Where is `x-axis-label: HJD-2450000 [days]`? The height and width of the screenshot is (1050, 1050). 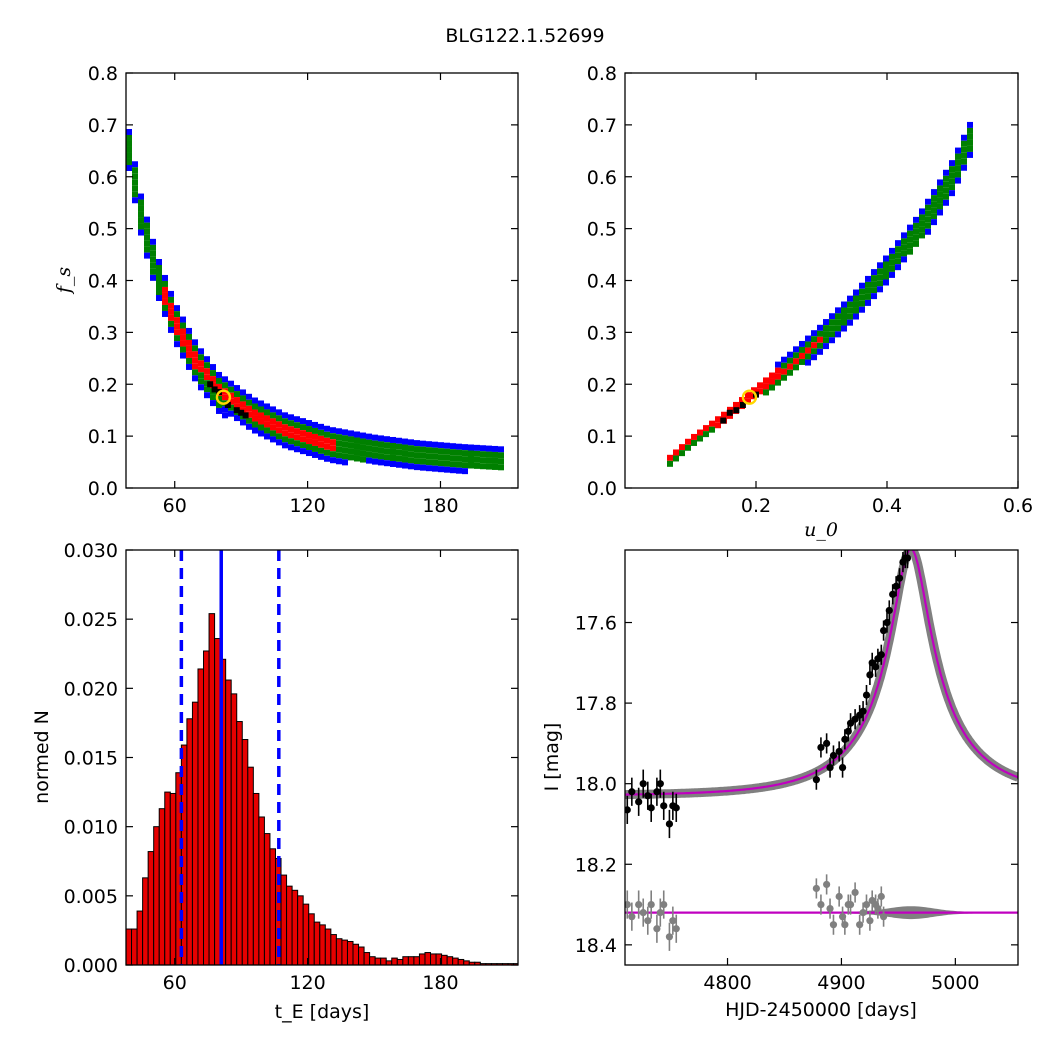 x-axis-label: HJD-2450000 [days] is located at coordinates (821, 1010).